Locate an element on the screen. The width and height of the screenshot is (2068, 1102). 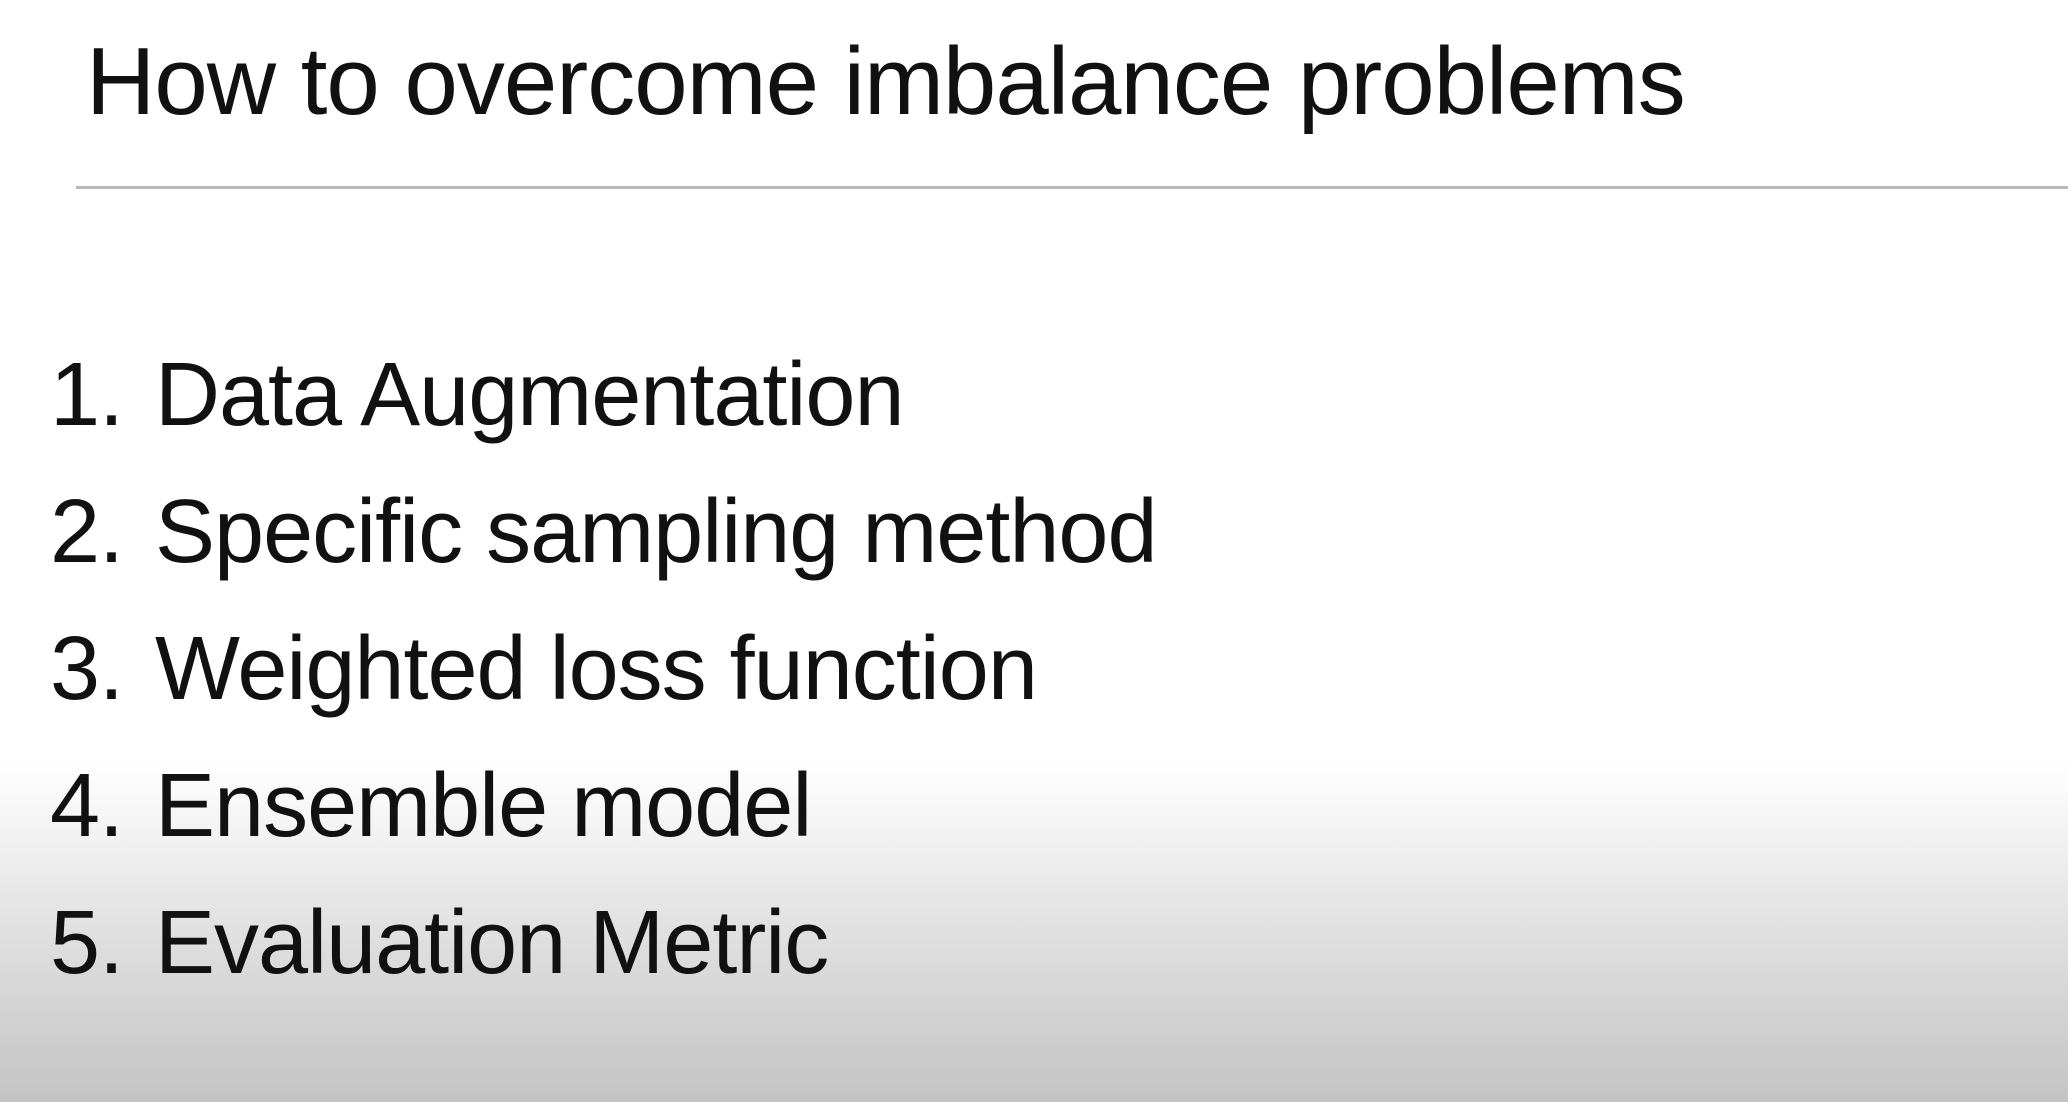
list-item: 3. Weighted loss function is located at coordinates (603, 669).